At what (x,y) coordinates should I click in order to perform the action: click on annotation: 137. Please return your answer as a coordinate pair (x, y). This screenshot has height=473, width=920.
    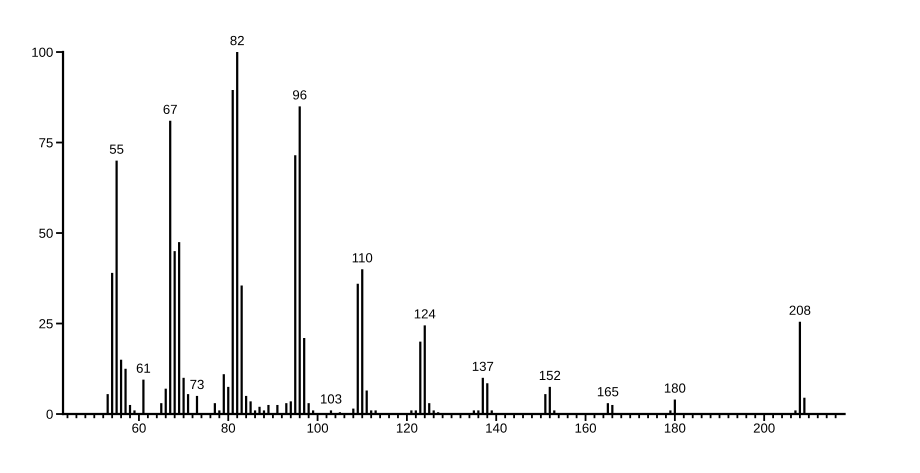
    Looking at the image, I should click on (483, 367).